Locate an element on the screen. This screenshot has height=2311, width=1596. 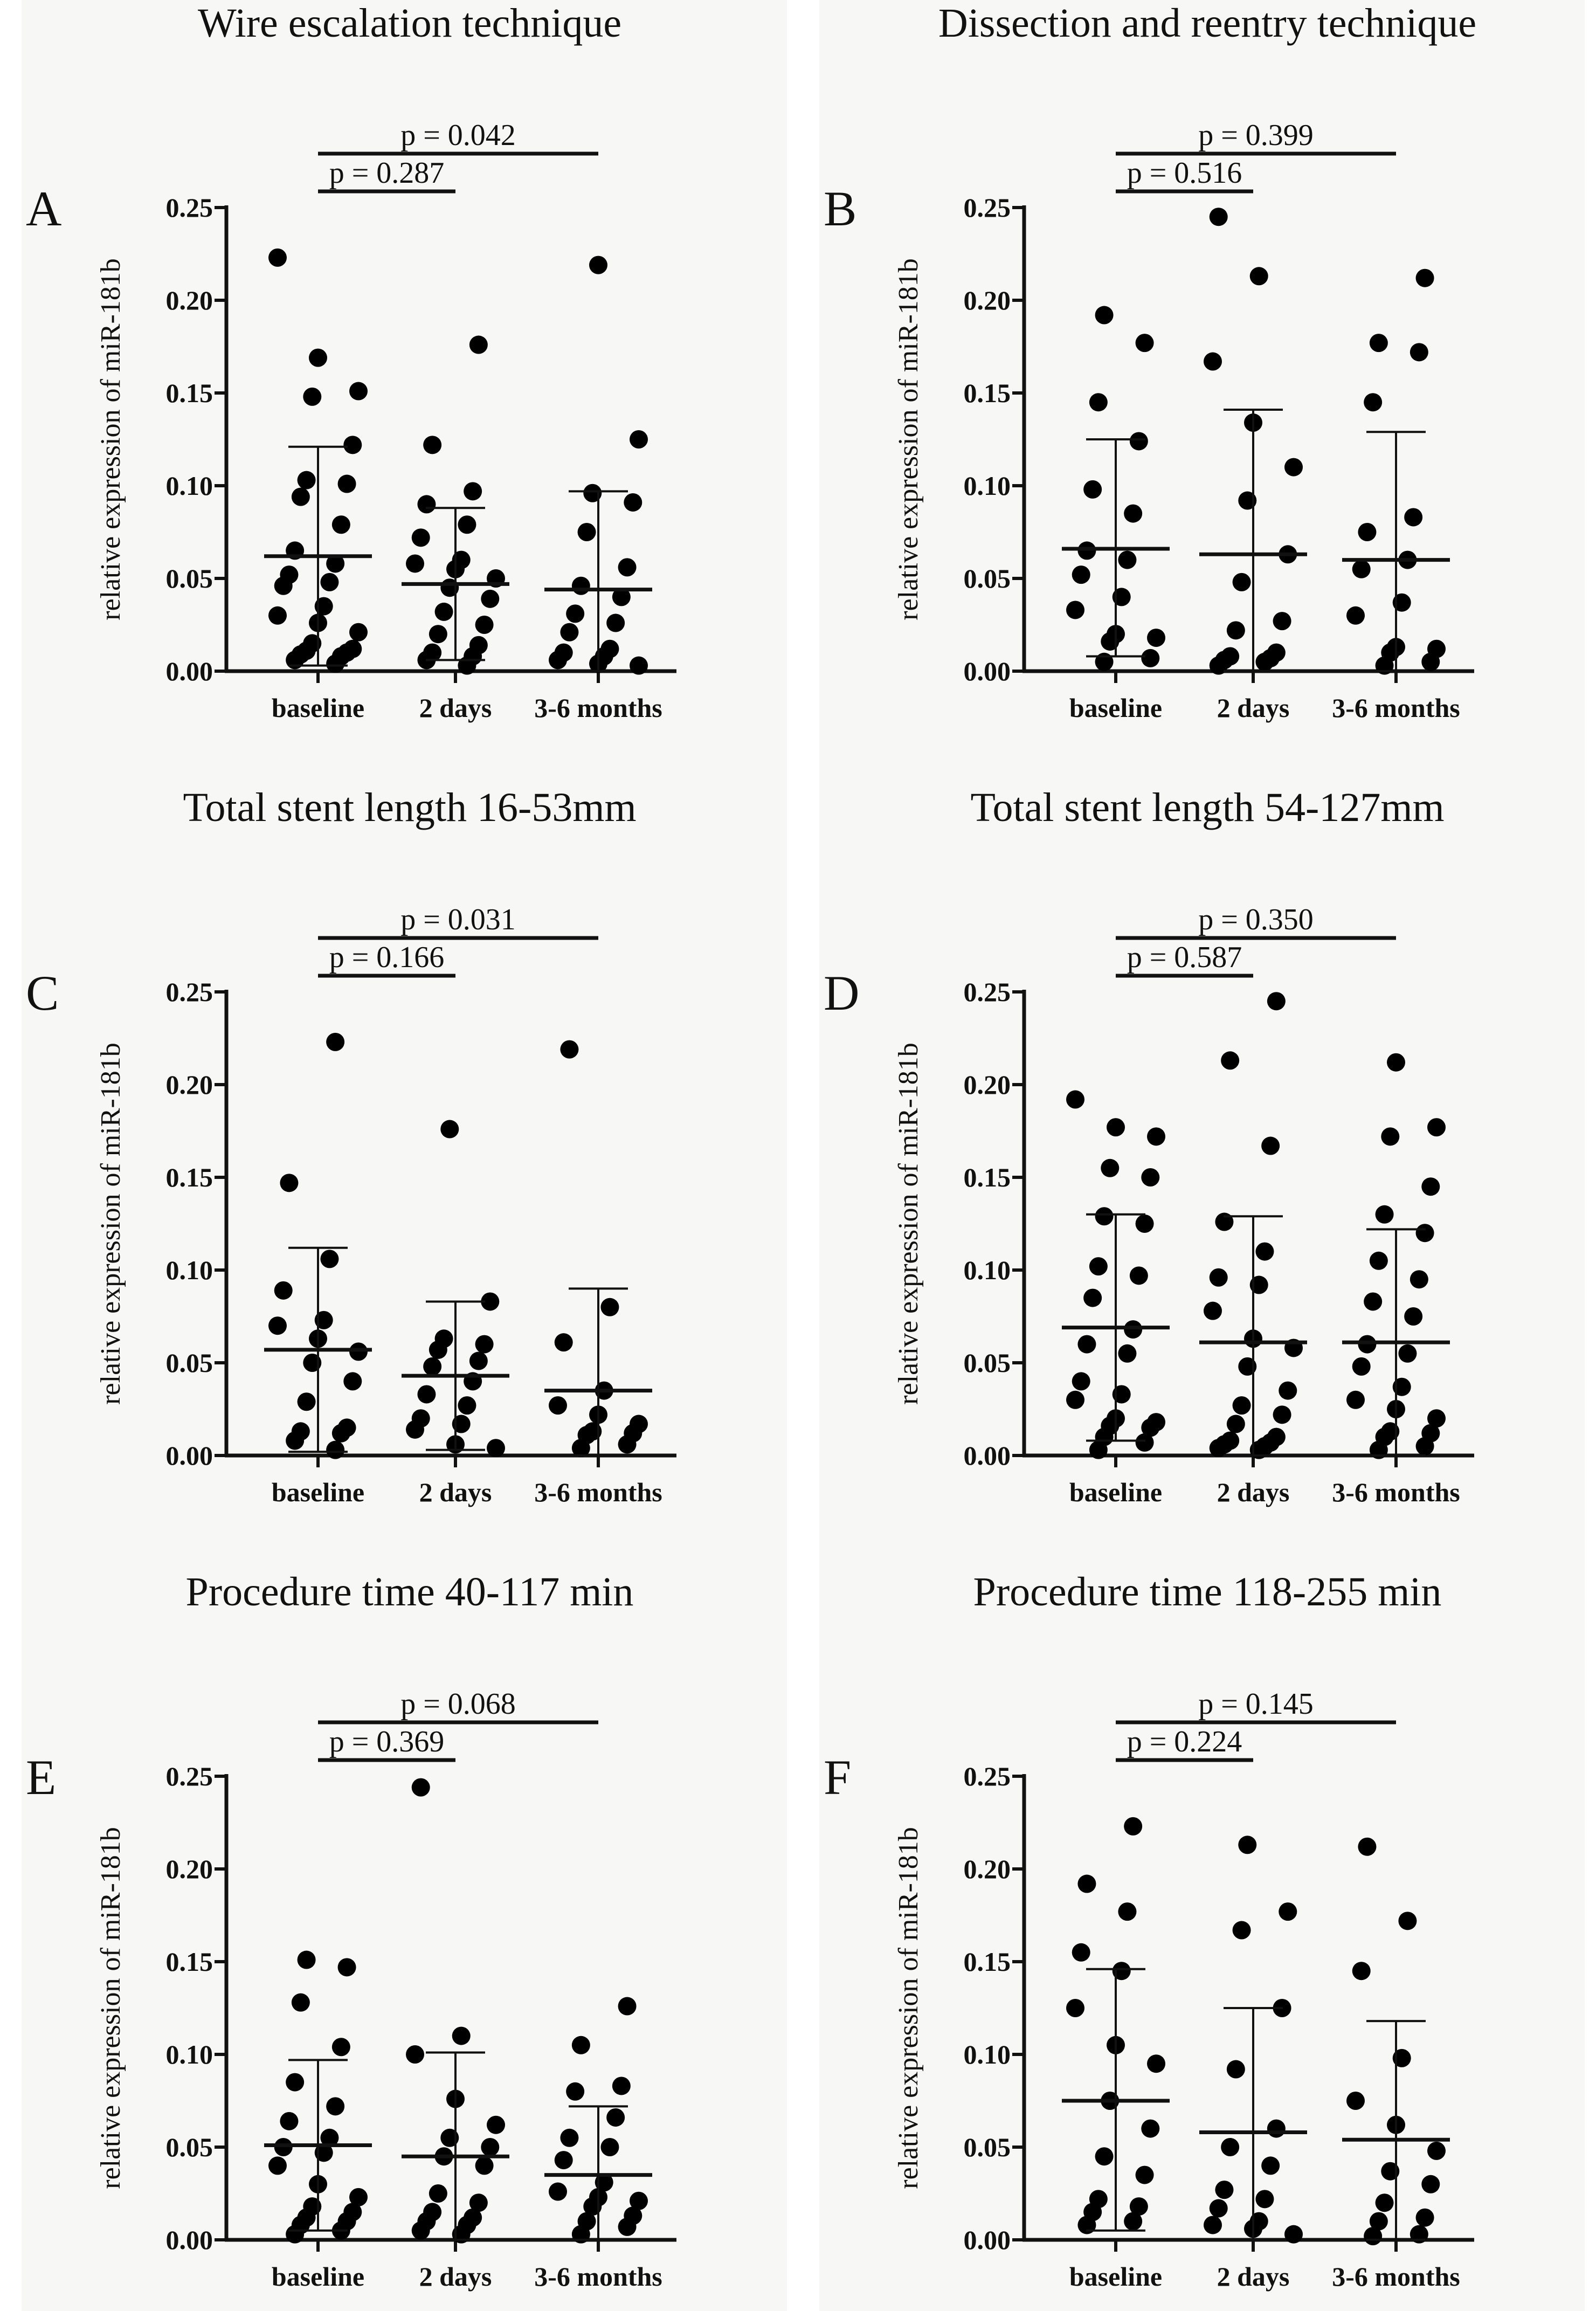
y-tick-label: 0.15 is located at coordinates (987, 1177).